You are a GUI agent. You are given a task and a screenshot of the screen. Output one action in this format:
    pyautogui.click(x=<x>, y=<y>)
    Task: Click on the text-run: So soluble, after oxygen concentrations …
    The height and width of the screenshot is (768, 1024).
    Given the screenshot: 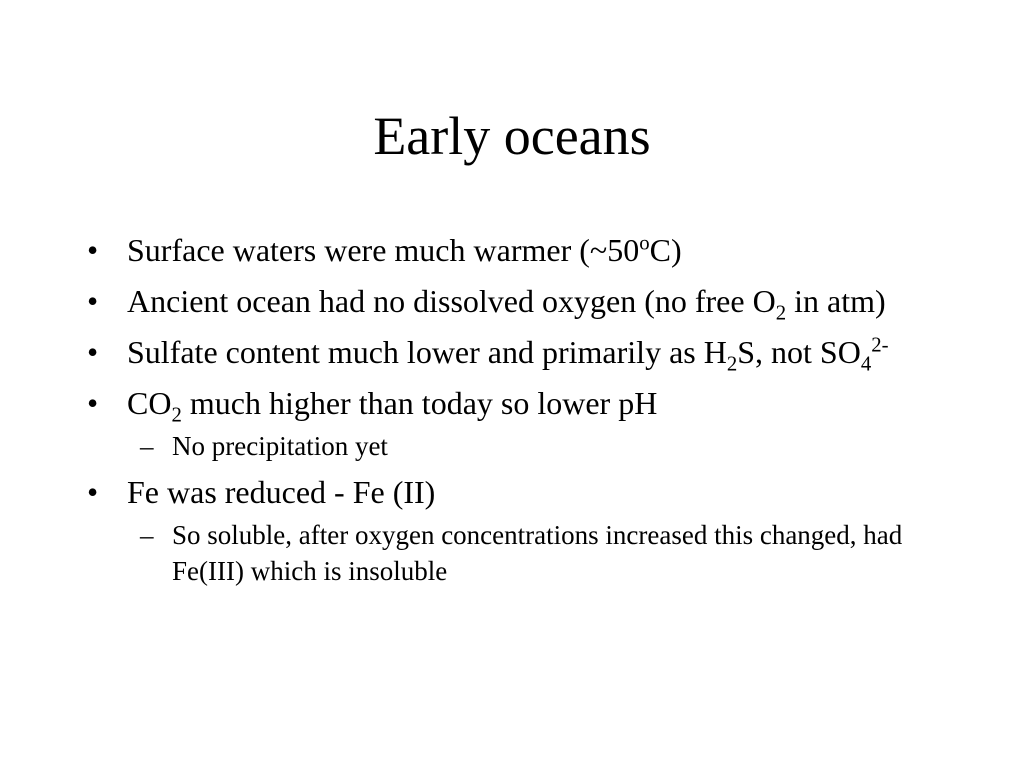 What is the action you would take?
    pyautogui.click(x=537, y=553)
    